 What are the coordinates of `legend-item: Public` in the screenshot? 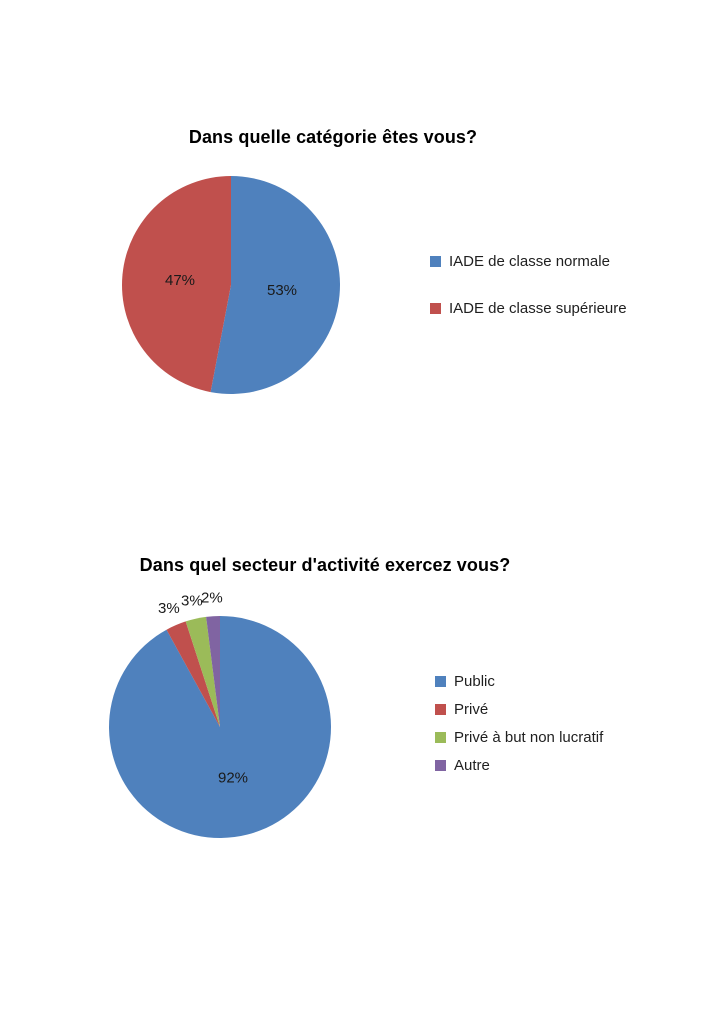 It's located at (519, 681).